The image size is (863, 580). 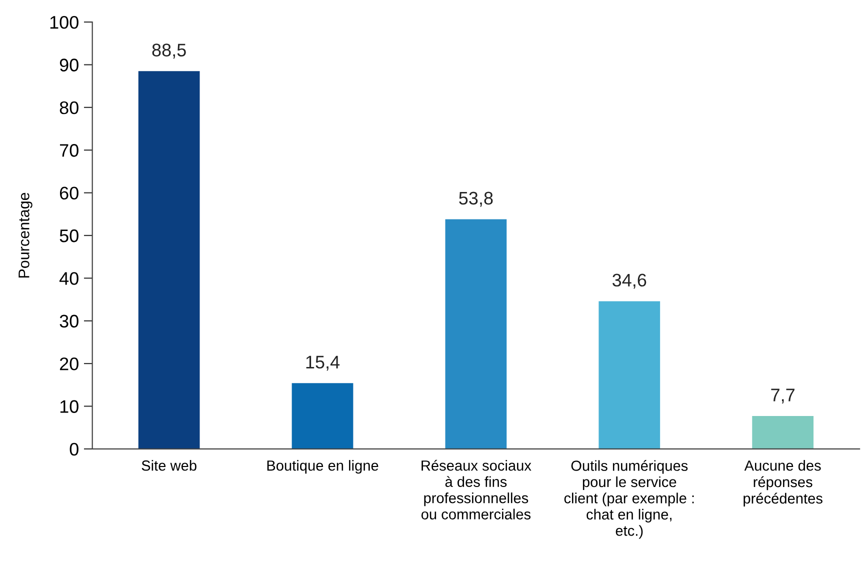 What do you see at coordinates (169, 51) in the screenshot?
I see `data-label: 88,5` at bounding box center [169, 51].